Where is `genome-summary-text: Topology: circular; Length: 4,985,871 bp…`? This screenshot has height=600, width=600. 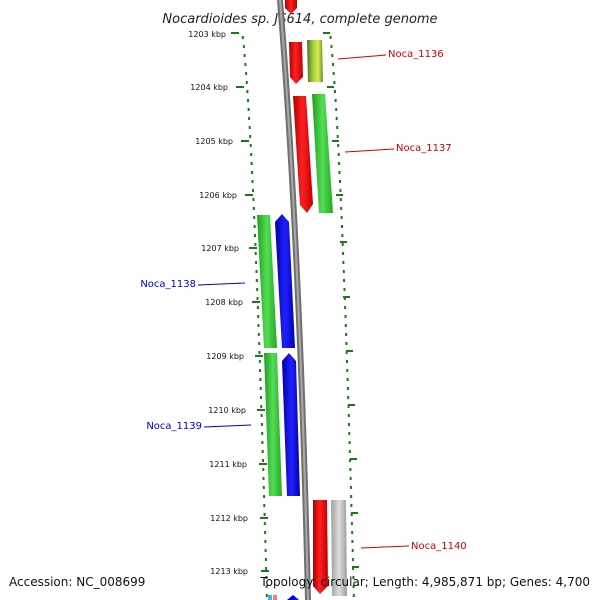
genome-summary-text: Topology: circular; Length: 4,985,871 bp… is located at coordinates (424, 582).